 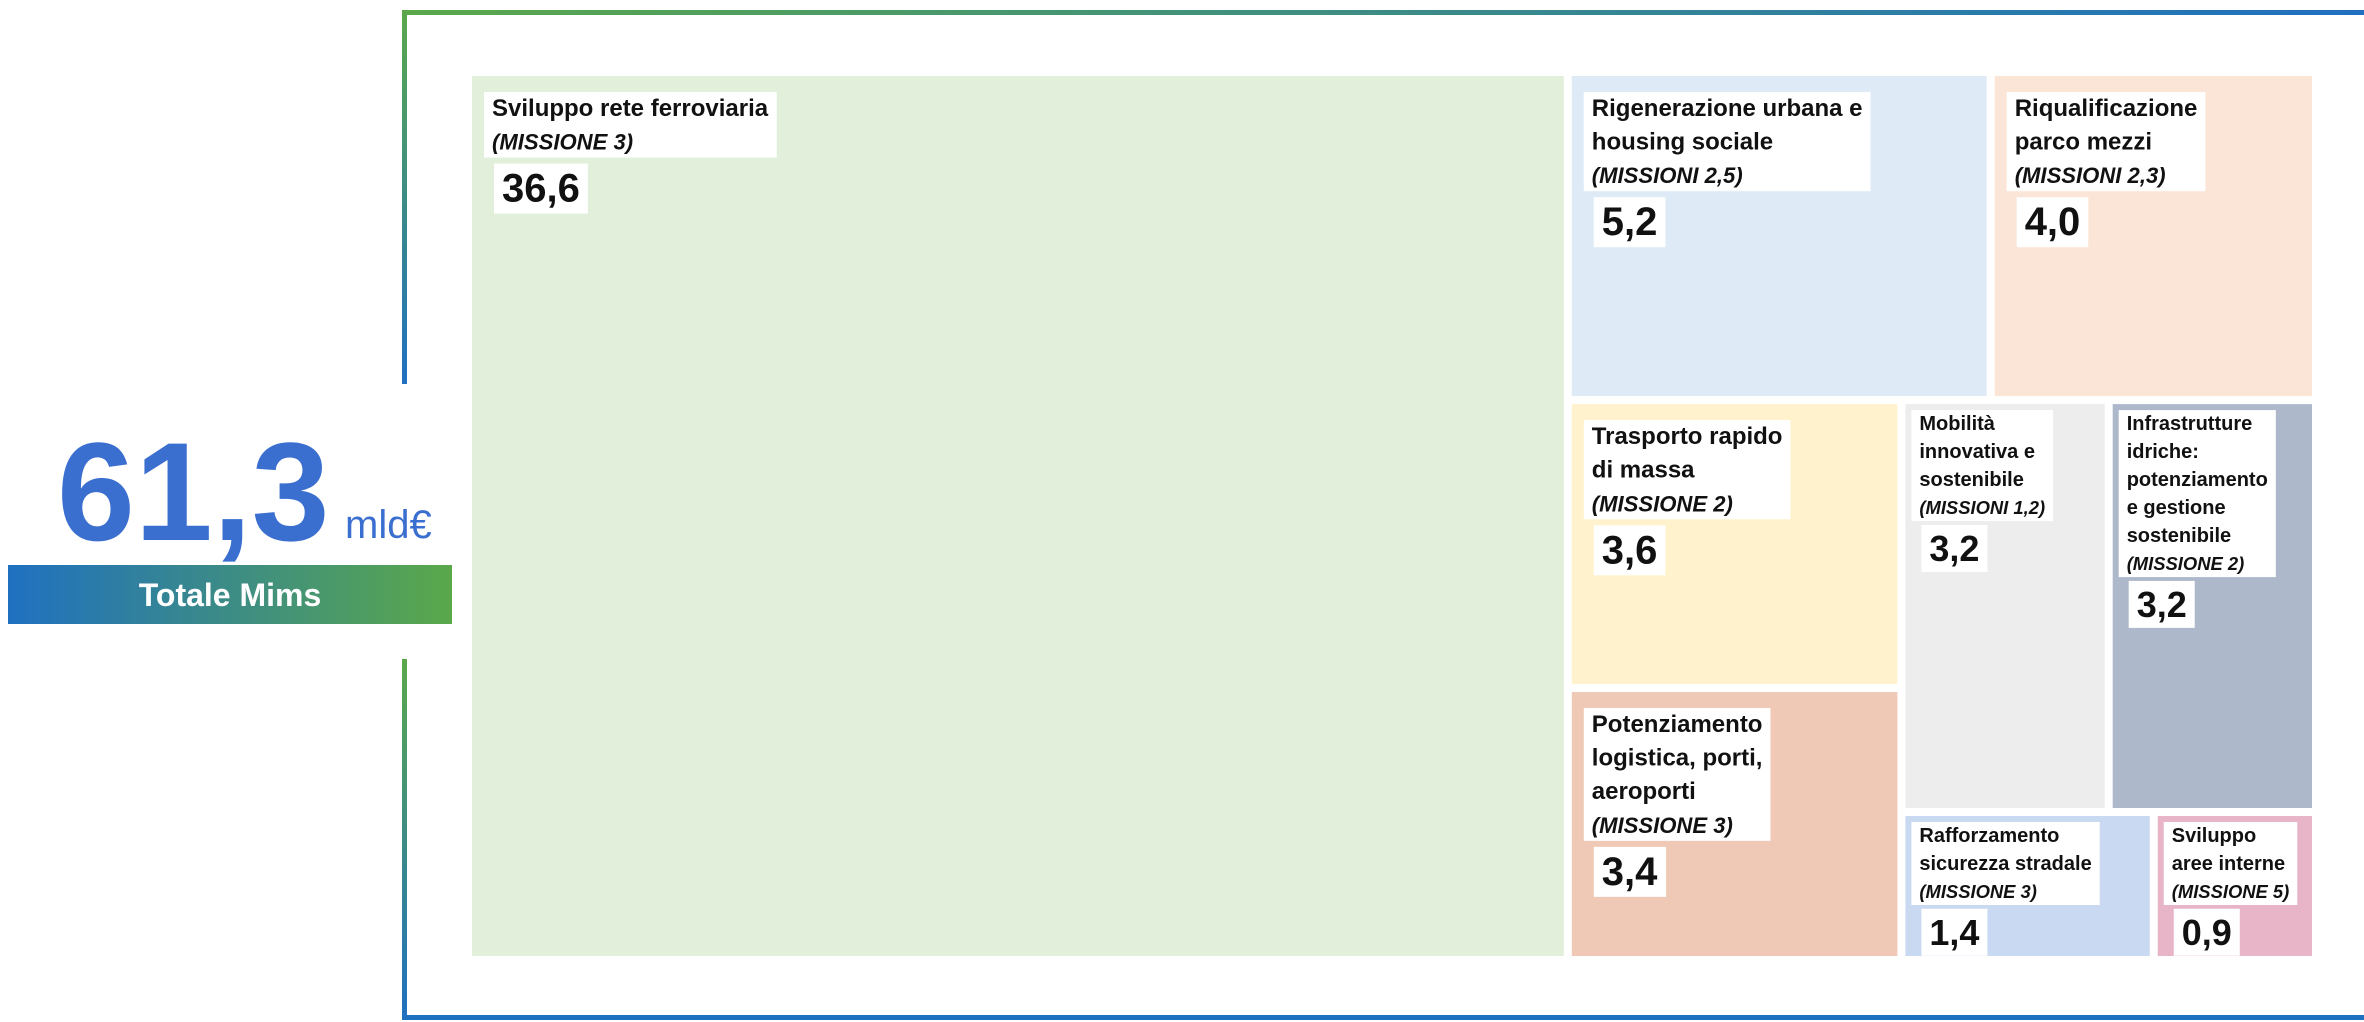 I want to click on tile-value: 4,0, so click(x=2053, y=222).